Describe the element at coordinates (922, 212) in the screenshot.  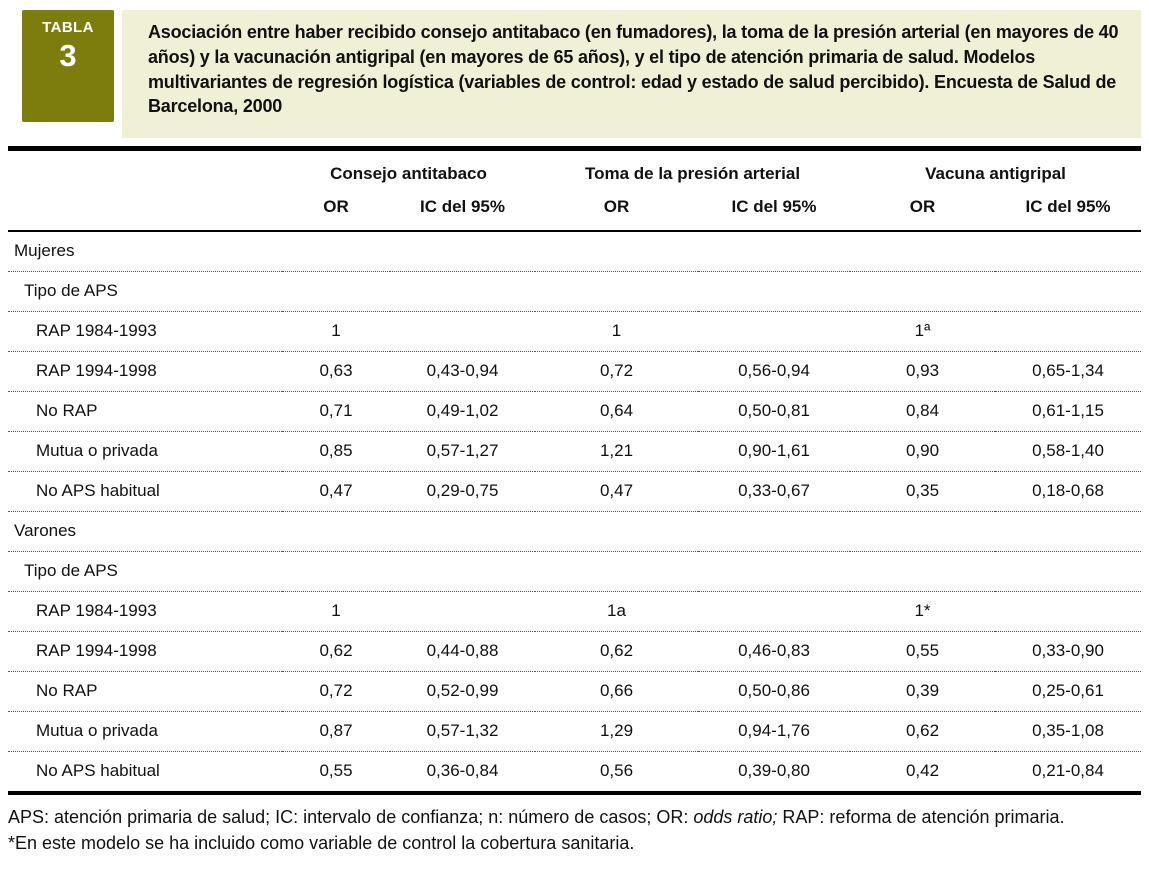
I see `or-header: OR` at that location.